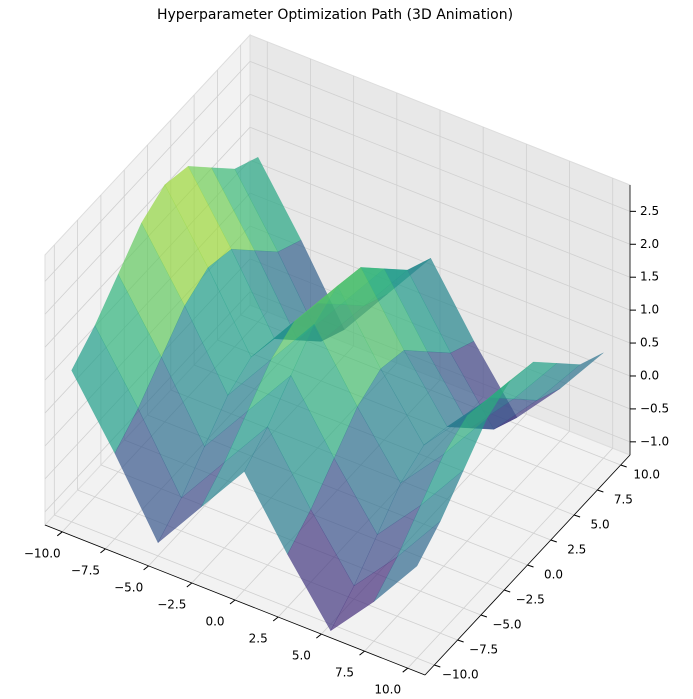 Image resolution: width=693 pixels, height=699 pixels. Describe the element at coordinates (654, 441) in the screenshot. I see `z-tick-label: −1.0` at that location.